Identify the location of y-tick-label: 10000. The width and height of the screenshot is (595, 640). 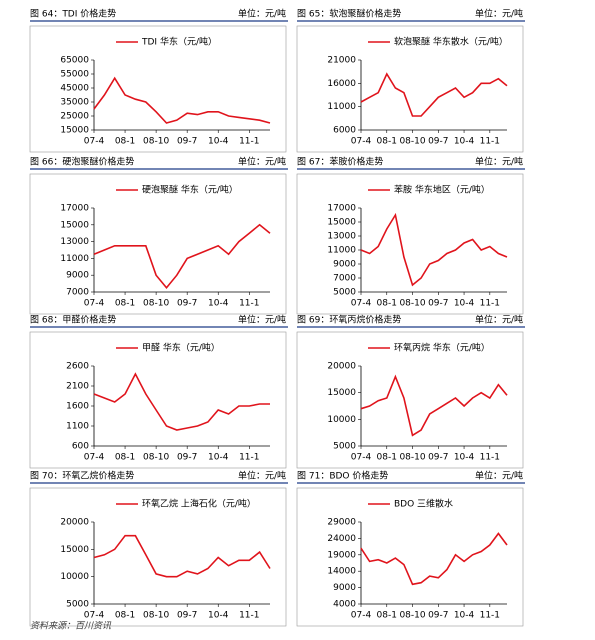
(74, 577).